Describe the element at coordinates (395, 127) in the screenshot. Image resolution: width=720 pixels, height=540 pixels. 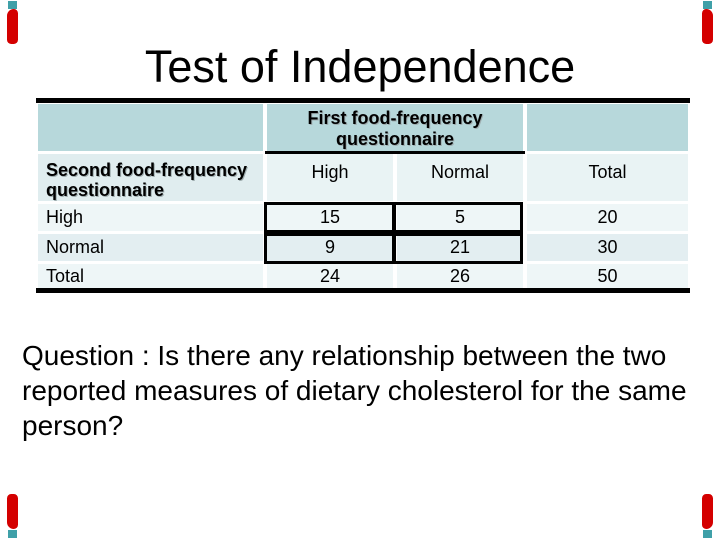
I see `col-group-header: First food-frequency questionnaire` at that location.